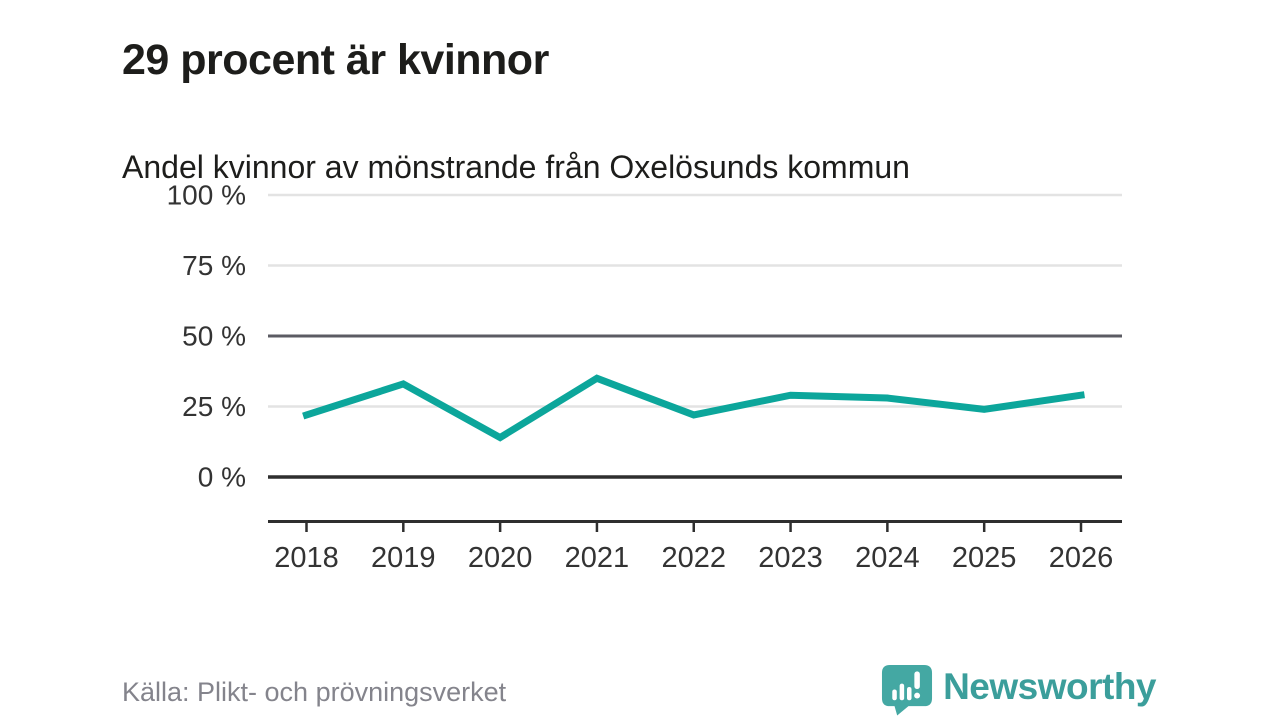 The width and height of the screenshot is (1280, 720). What do you see at coordinates (403, 558) in the screenshot?
I see `x-tick-label: 2019` at bounding box center [403, 558].